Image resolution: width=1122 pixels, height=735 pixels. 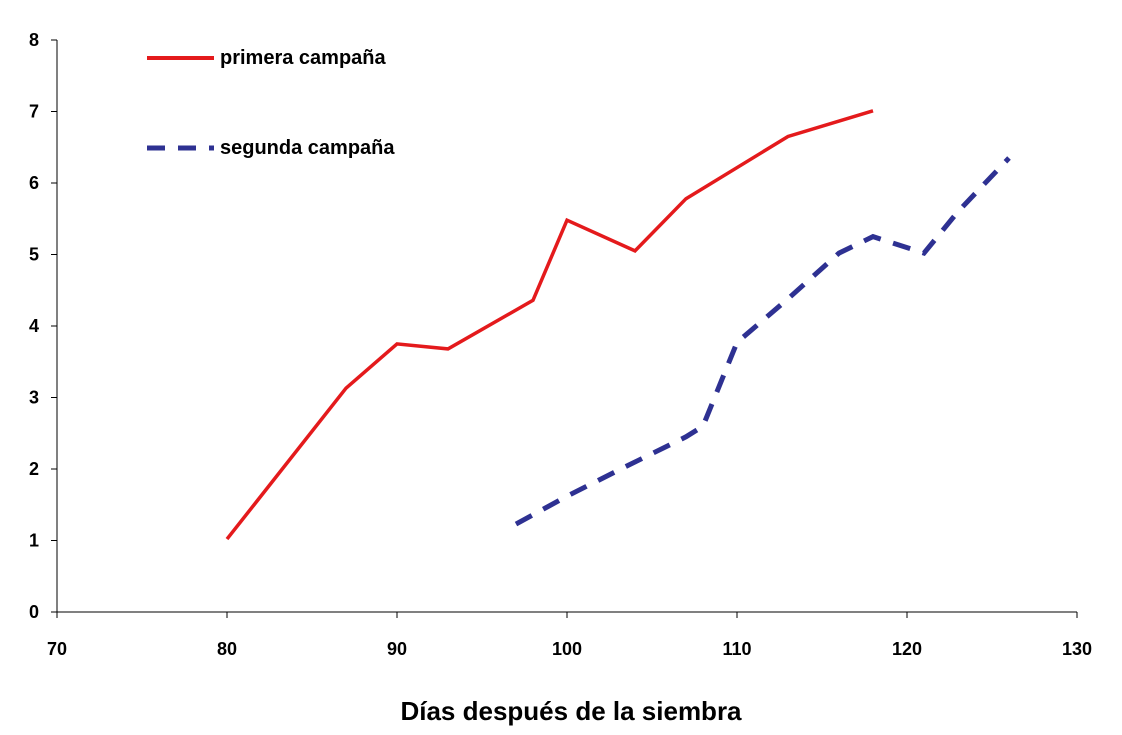 I want to click on legend-label-2: segunda campaña, so click(x=307, y=148).